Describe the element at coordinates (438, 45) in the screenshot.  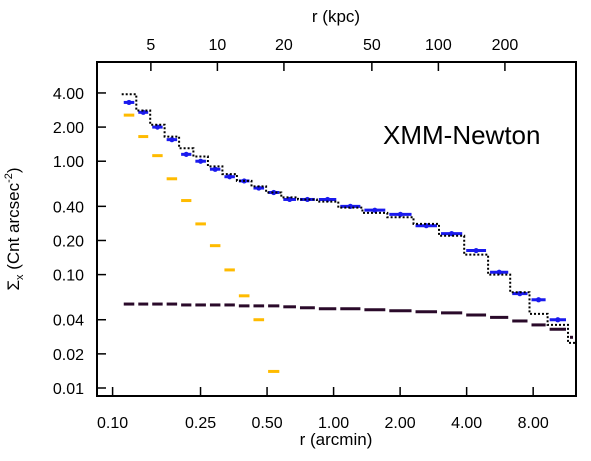
I see `top-tick-label: 100` at that location.